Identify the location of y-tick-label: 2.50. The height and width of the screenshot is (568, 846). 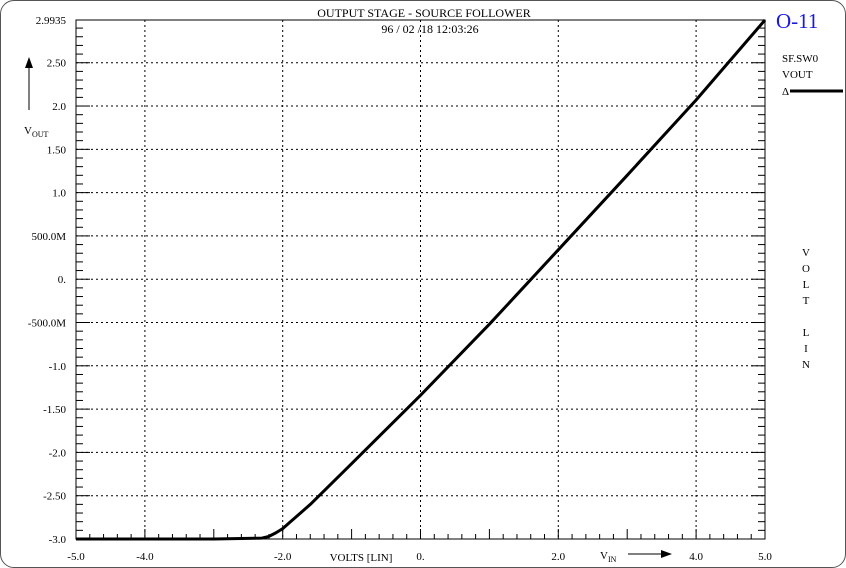
(57, 64).